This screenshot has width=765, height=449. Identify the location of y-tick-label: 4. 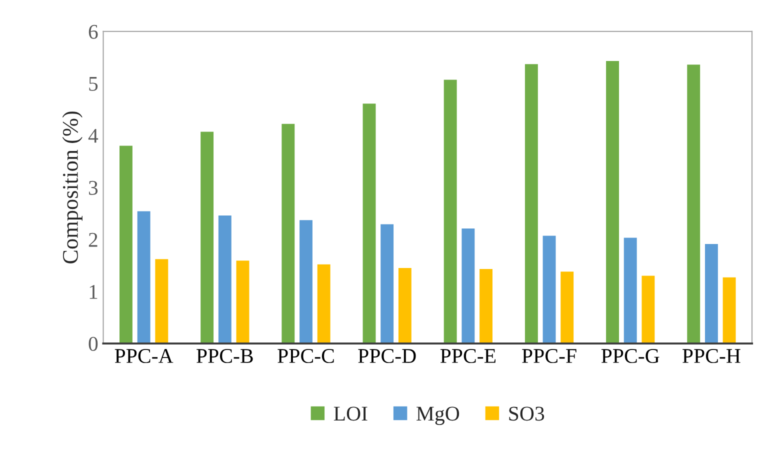
(93, 135).